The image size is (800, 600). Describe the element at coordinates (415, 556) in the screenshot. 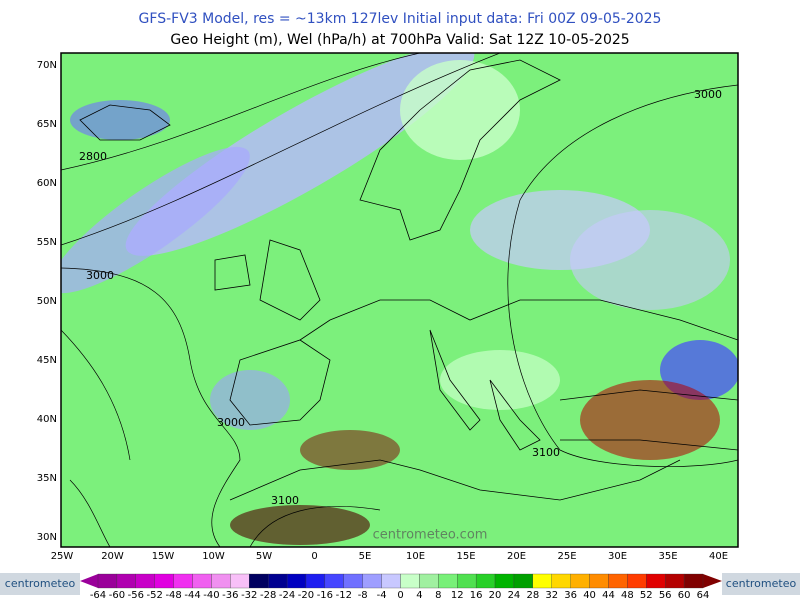

I see `lon-label: 10E` at that location.